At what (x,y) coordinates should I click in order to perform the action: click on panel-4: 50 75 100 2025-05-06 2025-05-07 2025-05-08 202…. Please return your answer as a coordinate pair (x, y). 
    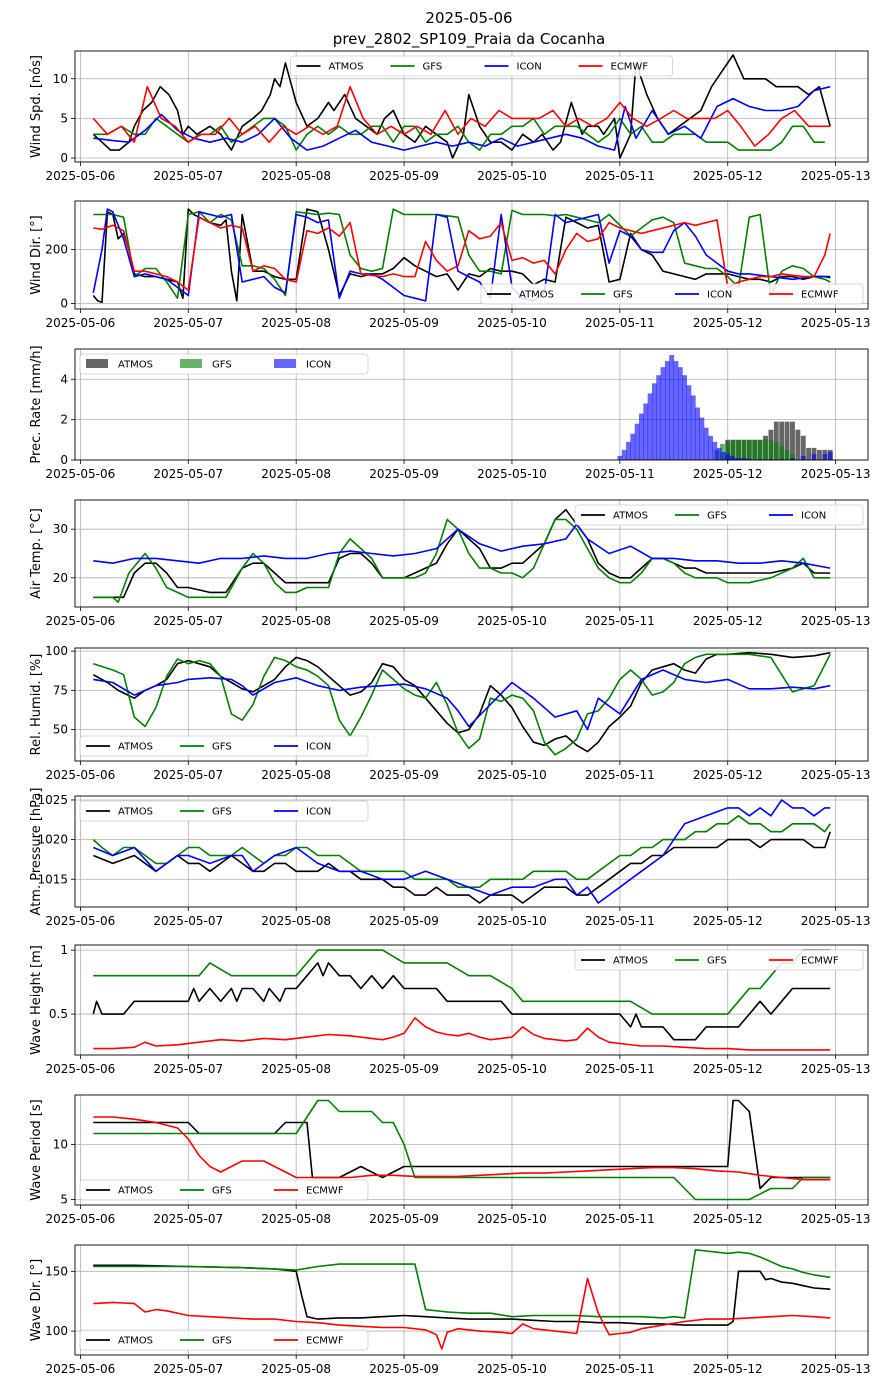
    Looking at the image, I should click on (450, 713).